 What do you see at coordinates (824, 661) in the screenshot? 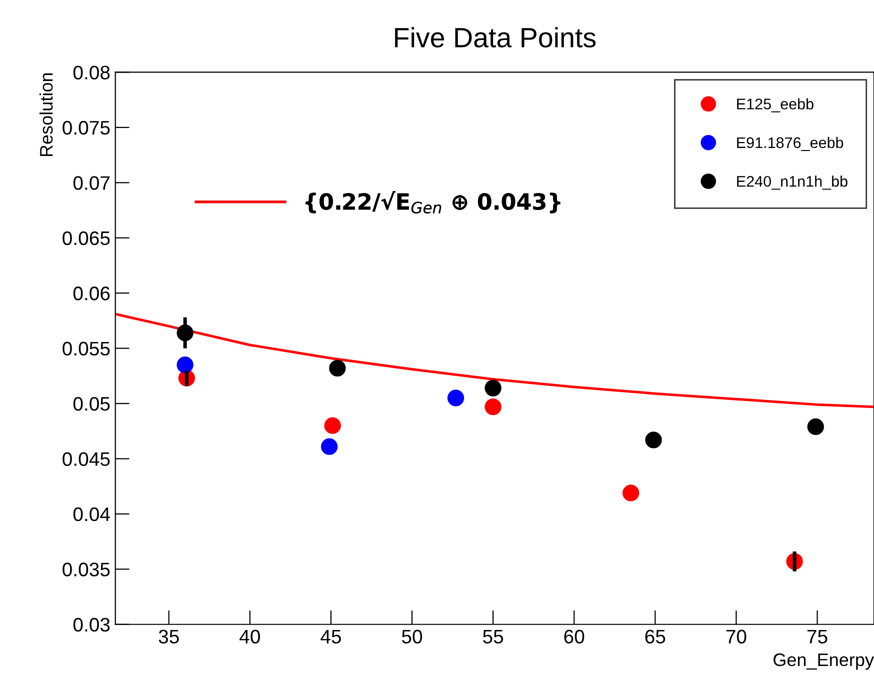
I see `x-axis-title: Gen_Enerpy` at bounding box center [824, 661].